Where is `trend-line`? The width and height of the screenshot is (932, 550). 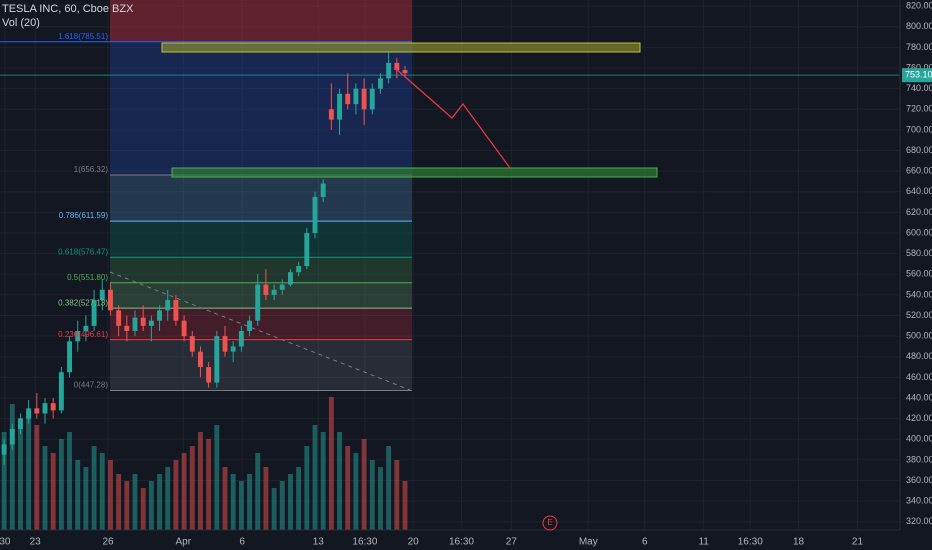
trend-line is located at coordinates (260, 331).